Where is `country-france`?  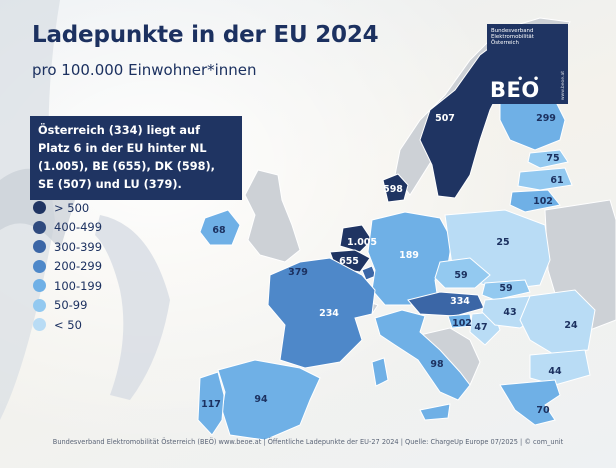
country-france is located at coordinates (321, 313).